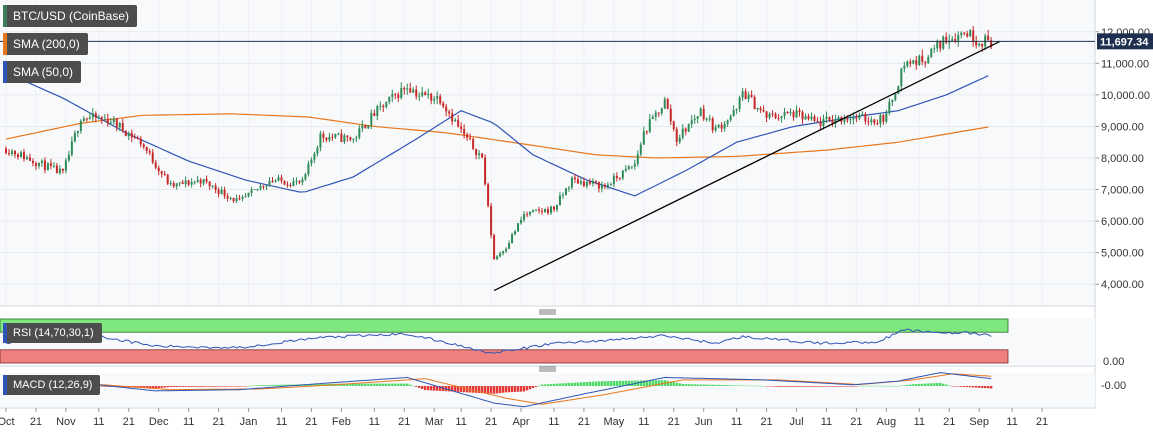 Image resolution: width=1153 pixels, height=432 pixels. Describe the element at coordinates (498, 390) in the screenshot. I see `macd-line` at that location.